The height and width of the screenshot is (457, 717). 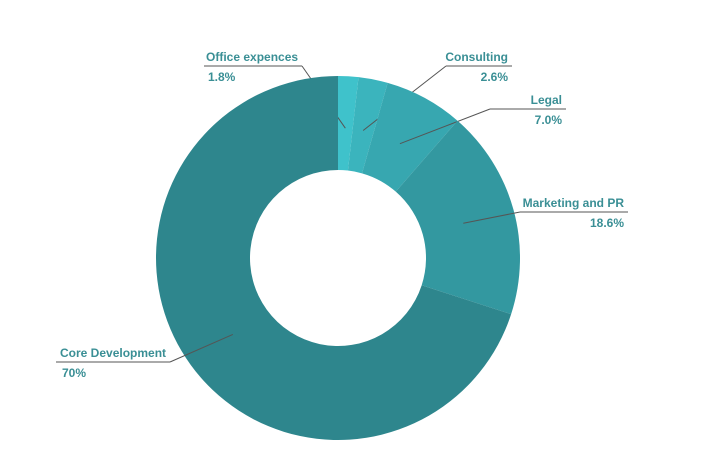 What do you see at coordinates (549, 120) in the screenshot?
I see `slice-value: 7.0%` at bounding box center [549, 120].